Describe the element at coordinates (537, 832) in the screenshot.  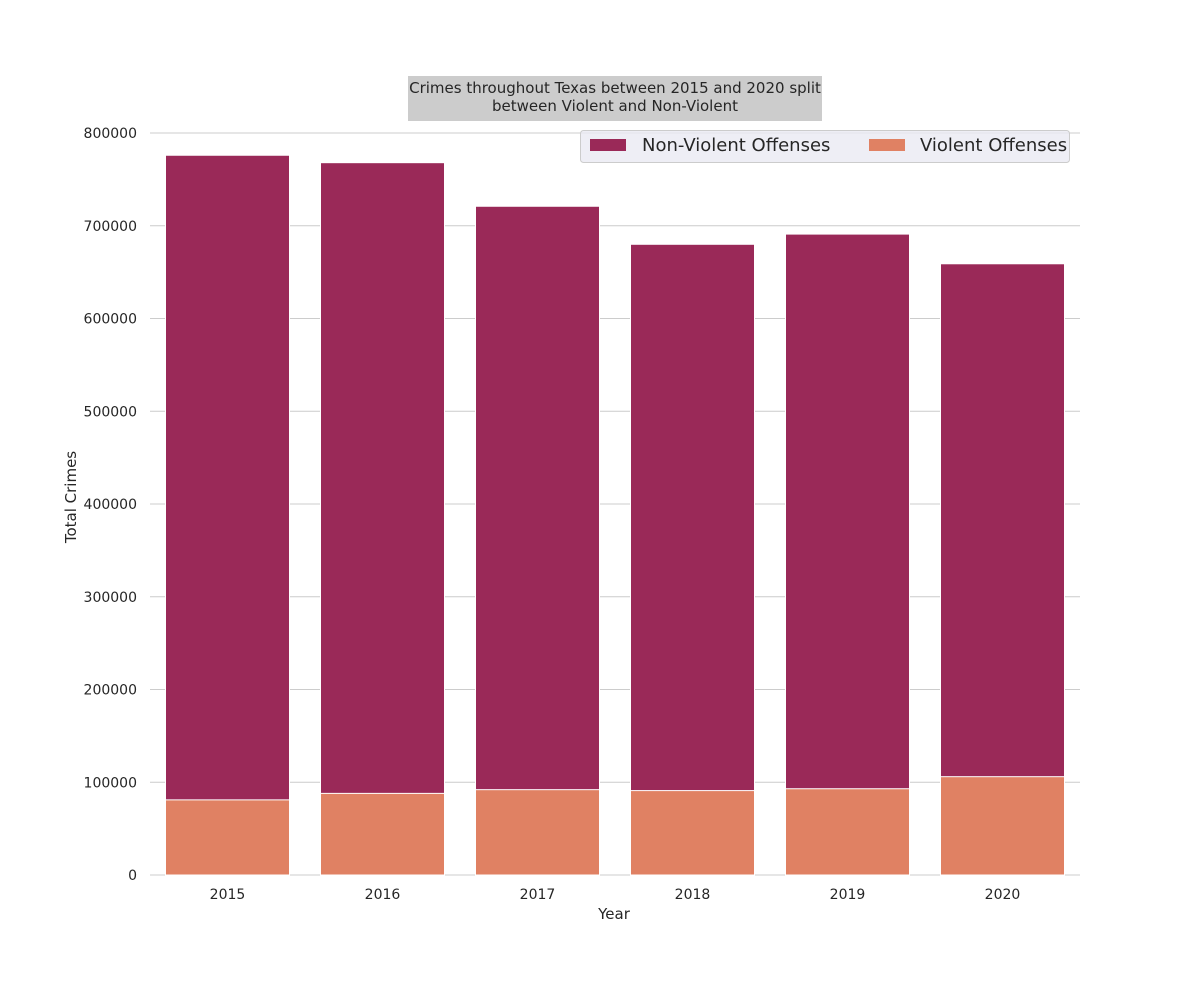
I see `bar-violent-2017` at that location.